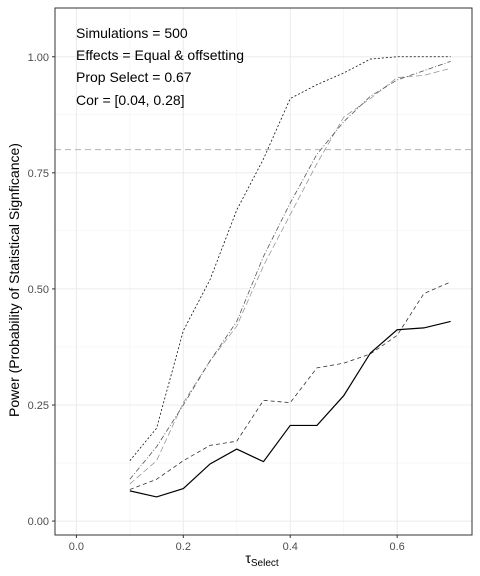 The image size is (480, 576). Describe the element at coordinates (183, 547) in the screenshot. I see `x-tick-label: 0.2` at that location.